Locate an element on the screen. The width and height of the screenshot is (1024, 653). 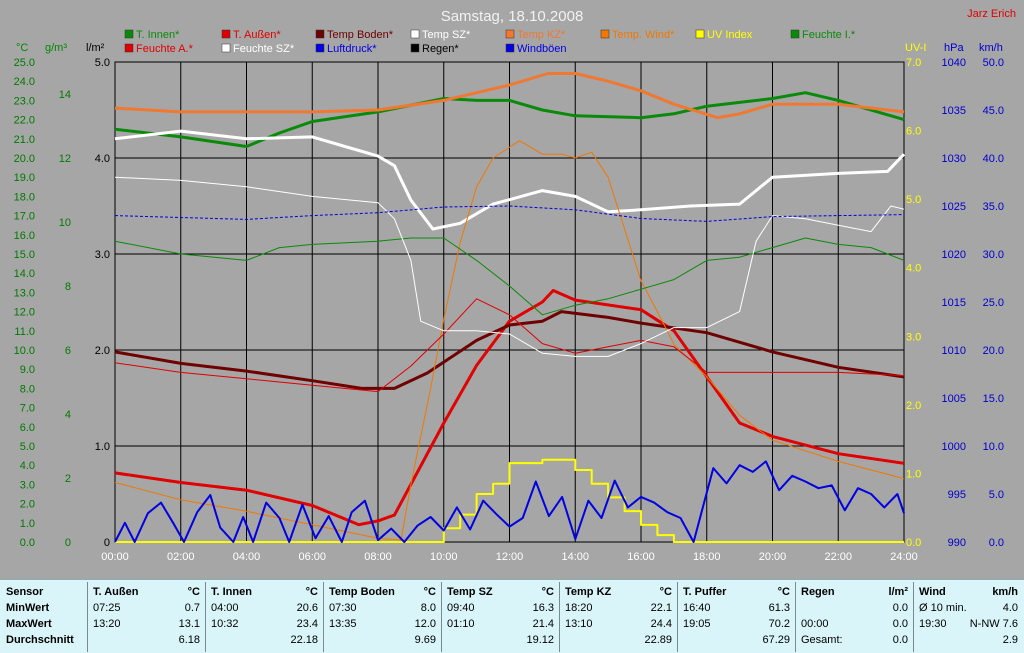
temp-tick-label: 22.0 is located at coordinates (24, 121).